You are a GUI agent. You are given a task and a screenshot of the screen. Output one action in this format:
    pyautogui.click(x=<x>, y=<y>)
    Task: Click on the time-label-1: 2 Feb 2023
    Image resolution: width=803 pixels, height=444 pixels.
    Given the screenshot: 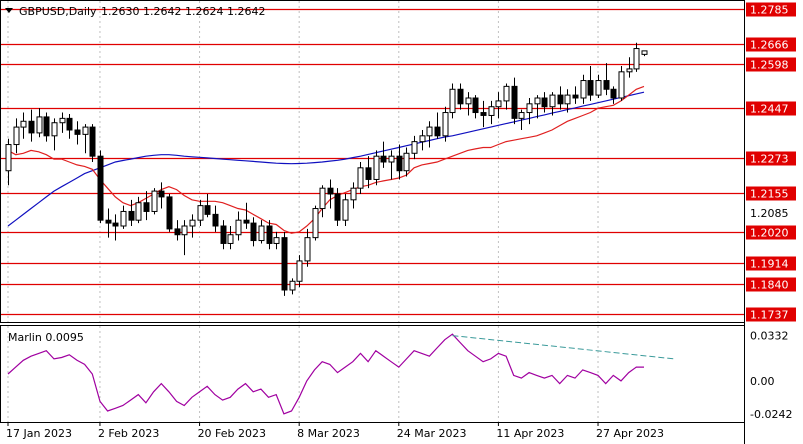 What is the action you would take?
    pyautogui.click(x=128, y=433)
    